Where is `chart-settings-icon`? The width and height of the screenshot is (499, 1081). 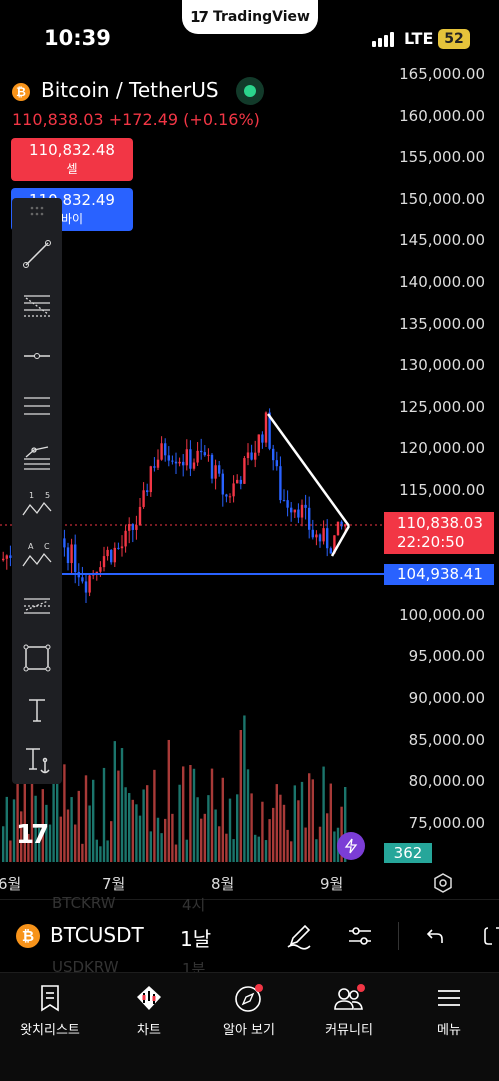 chart-settings-icon is located at coordinates (443, 885).